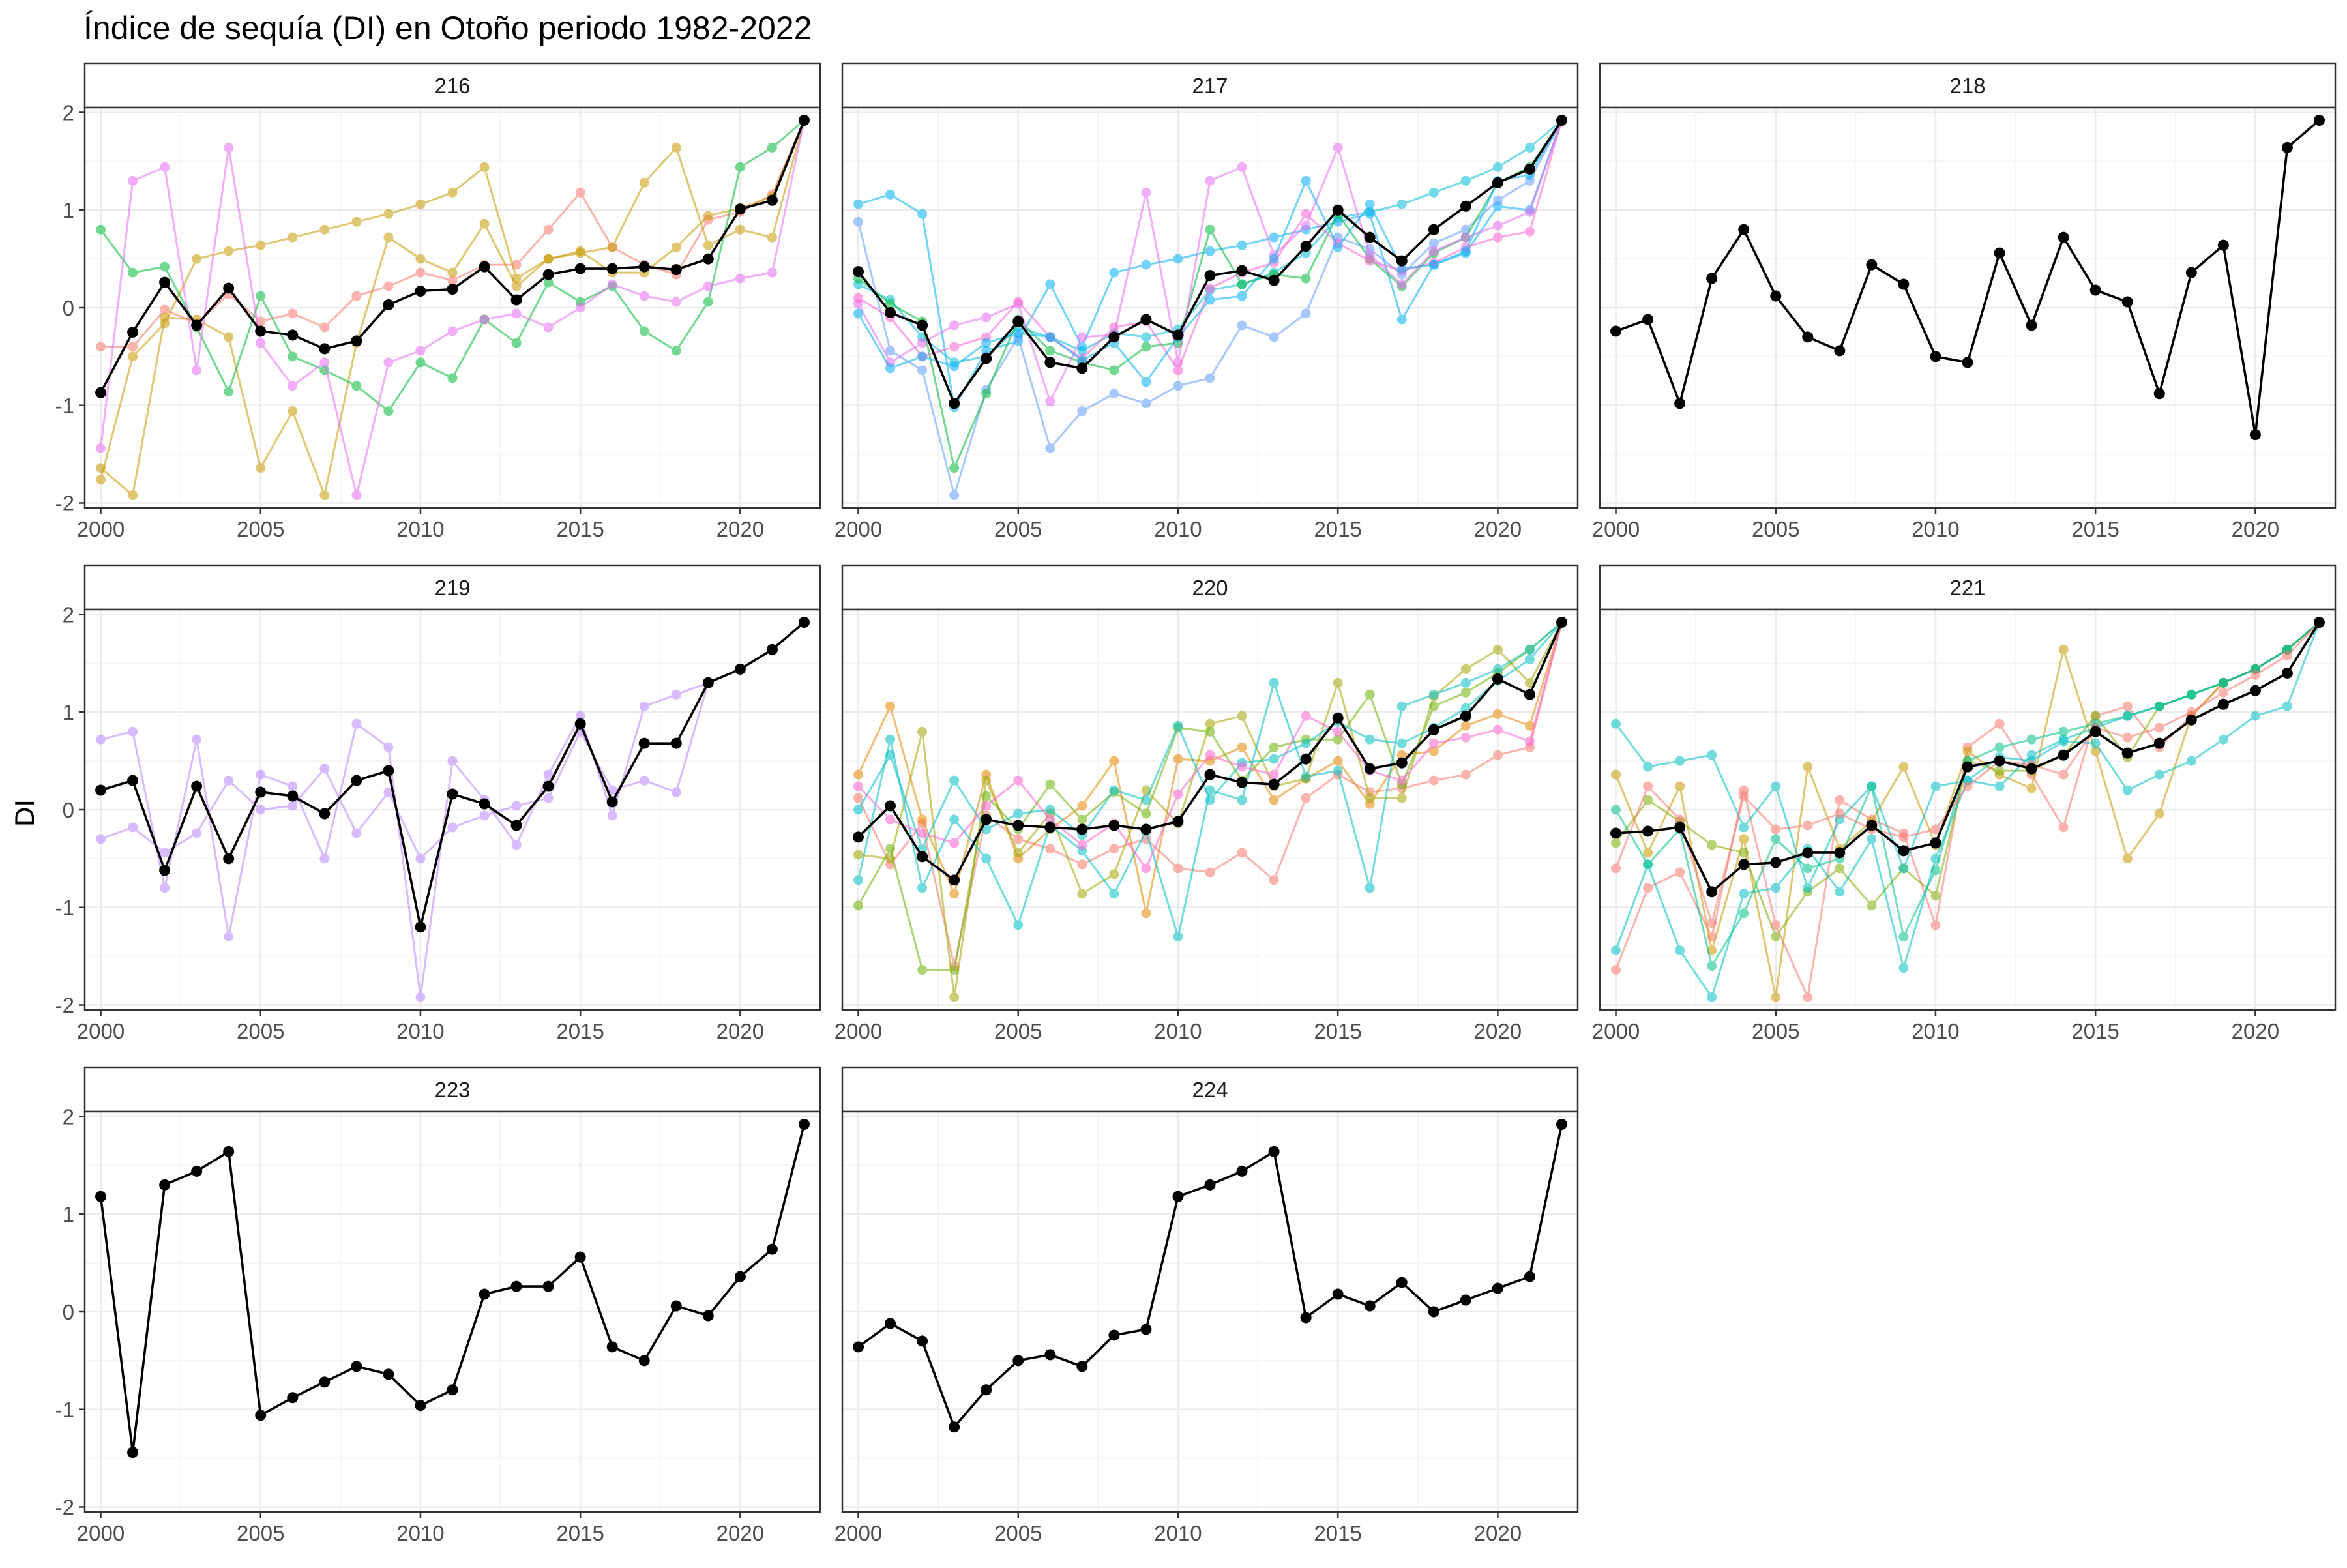 This screenshot has width=2347, height=1568. I want to click on mean-series, so click(1210, 751).